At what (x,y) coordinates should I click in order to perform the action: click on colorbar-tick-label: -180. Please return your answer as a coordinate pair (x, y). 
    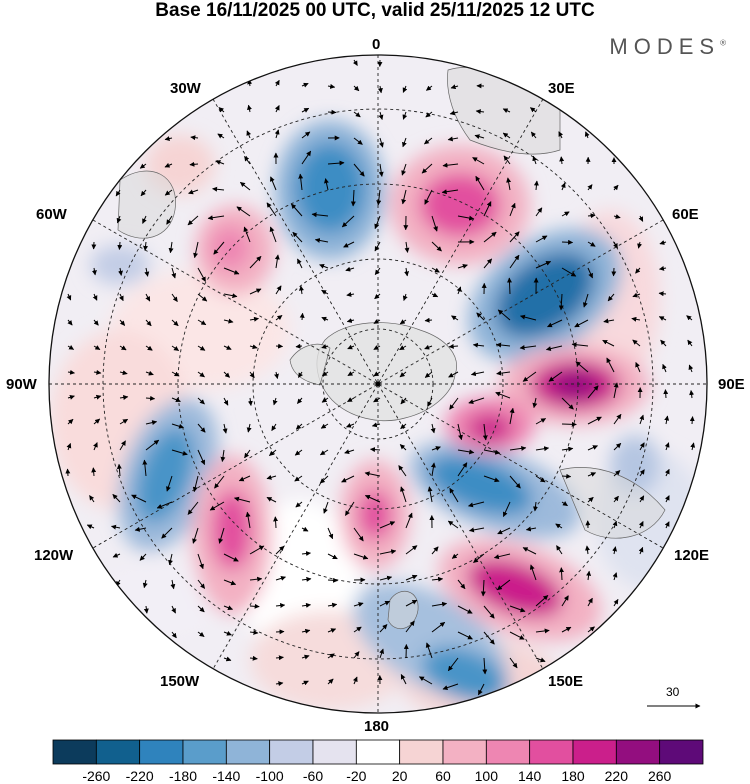
    Looking at the image, I should click on (183, 776).